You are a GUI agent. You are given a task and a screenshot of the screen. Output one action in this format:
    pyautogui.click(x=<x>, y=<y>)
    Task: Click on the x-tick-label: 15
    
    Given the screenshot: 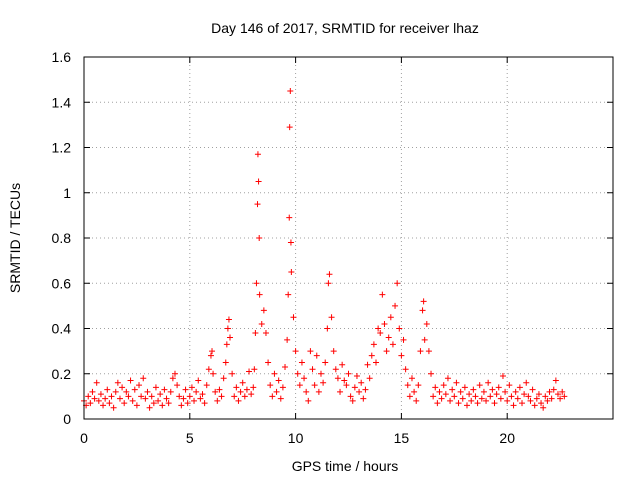 What is the action you would take?
    pyautogui.click(x=402, y=438)
    